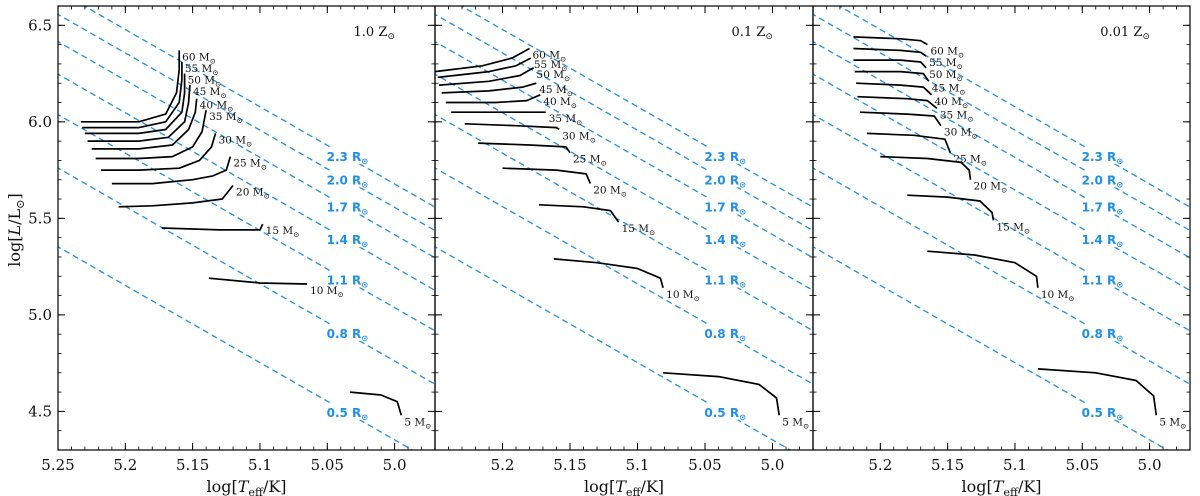 The height and width of the screenshot is (496, 1200). Describe the element at coordinates (512, 126) in the screenshot. I see `track-30M` at that location.